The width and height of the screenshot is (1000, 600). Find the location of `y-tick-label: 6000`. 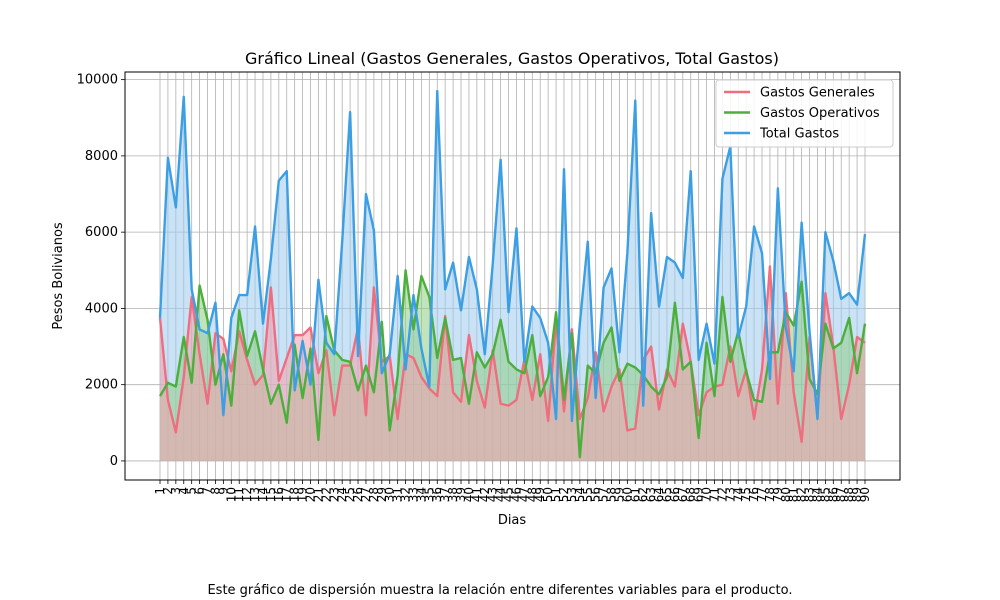

y-tick-label: 6000 is located at coordinates (101, 232).